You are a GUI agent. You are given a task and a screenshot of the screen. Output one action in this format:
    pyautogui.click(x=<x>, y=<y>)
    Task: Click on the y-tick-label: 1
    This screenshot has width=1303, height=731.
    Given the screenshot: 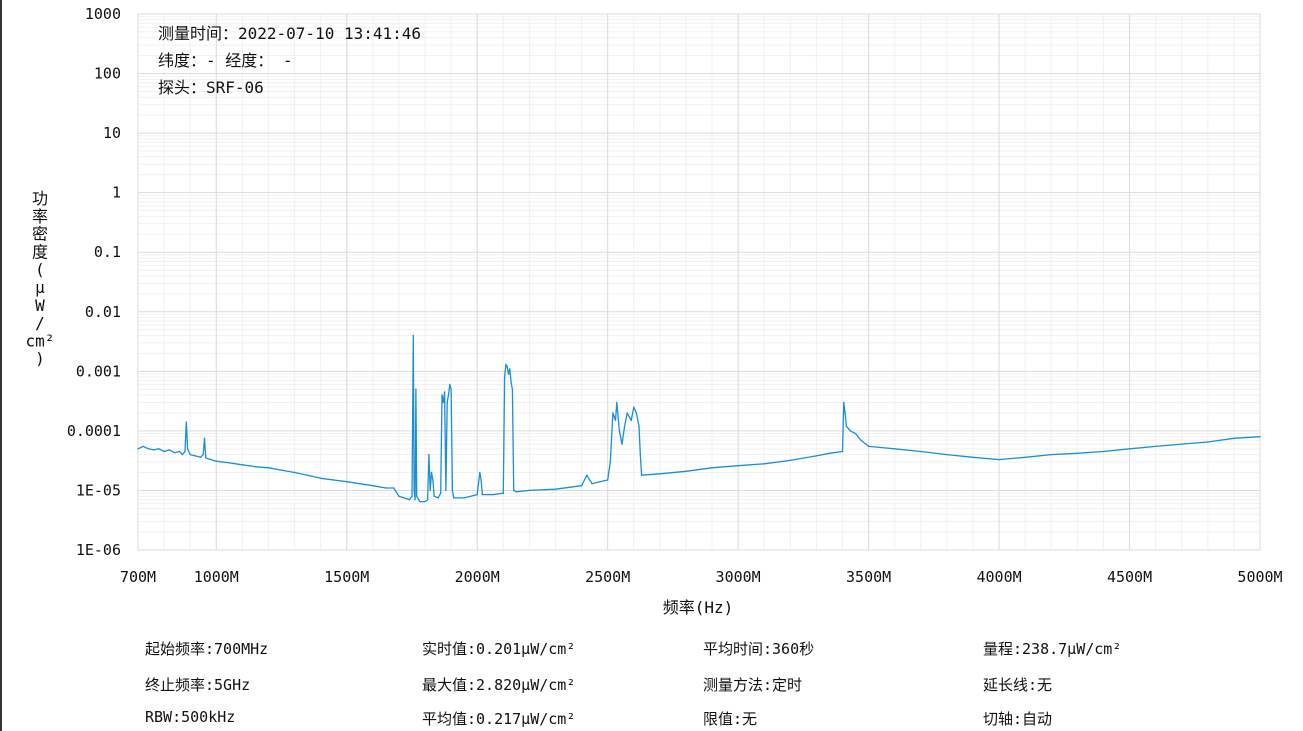 What is the action you would take?
    pyautogui.click(x=116, y=193)
    